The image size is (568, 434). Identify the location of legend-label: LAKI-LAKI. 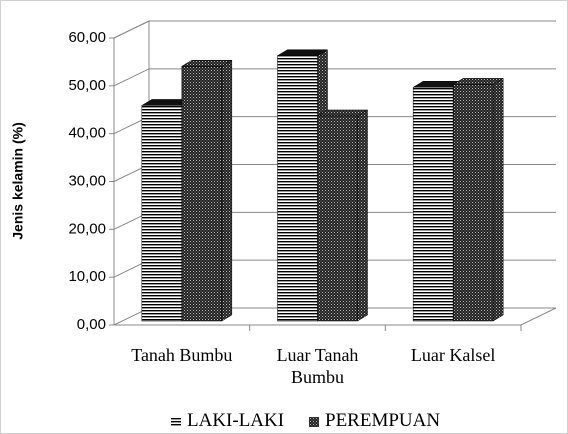
(236, 420).